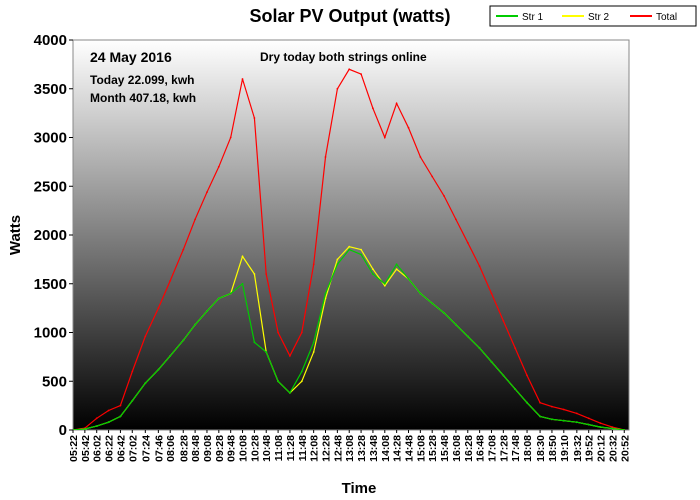  I want to click on x-tick-label: 20:12, so click(602, 448).